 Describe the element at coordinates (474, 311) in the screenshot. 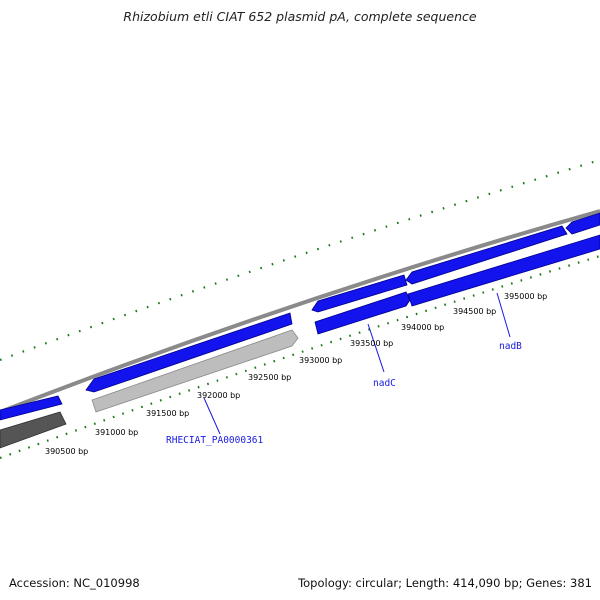

I see `position-label: 394500 bp` at that location.